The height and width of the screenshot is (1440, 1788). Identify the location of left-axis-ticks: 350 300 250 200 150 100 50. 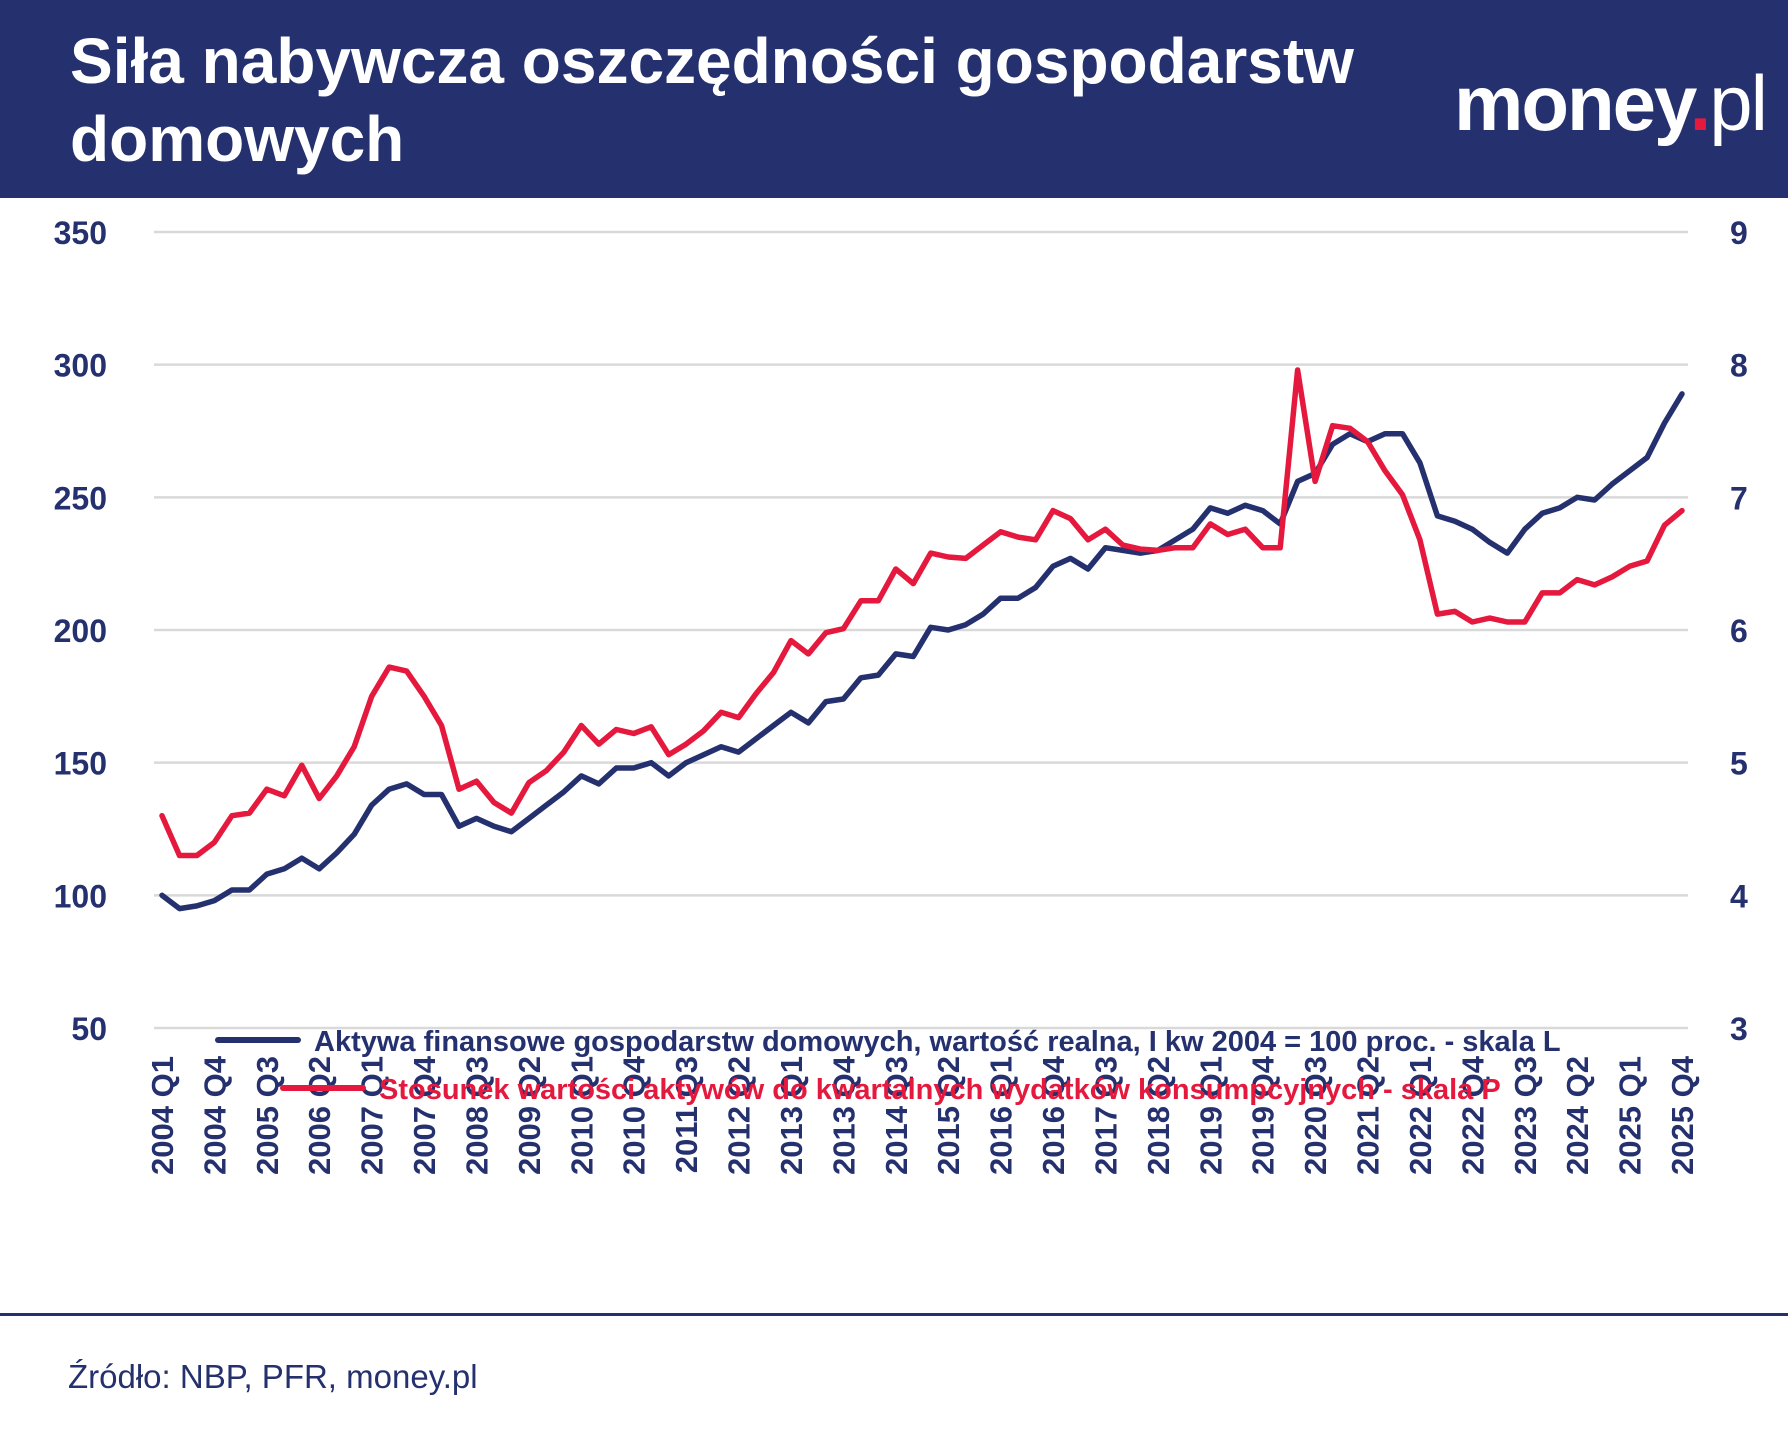
(80, 631).